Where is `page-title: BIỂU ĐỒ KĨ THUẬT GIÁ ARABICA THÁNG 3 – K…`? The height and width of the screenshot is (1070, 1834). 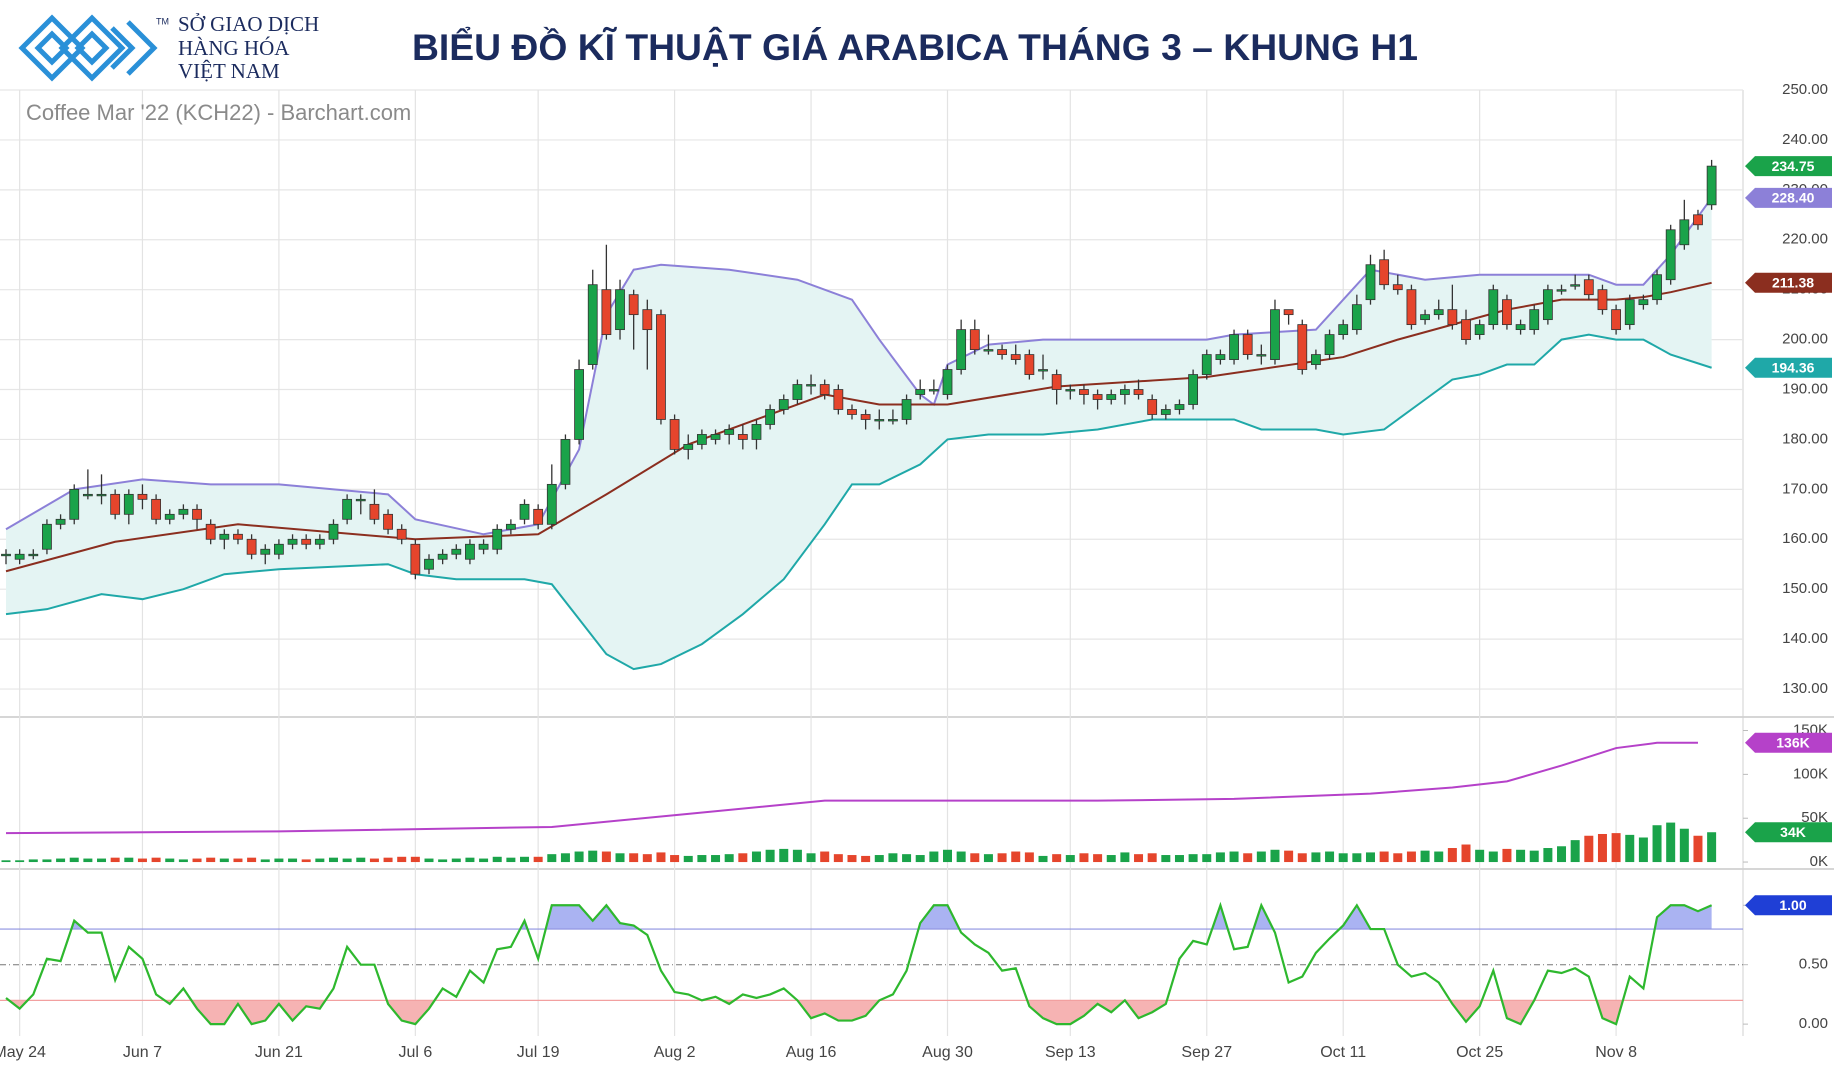
page-title: BIỂU ĐỒ KĨ THUẬT GIÁ ARABICA THÁNG 3 – K… is located at coordinates (915, 47).